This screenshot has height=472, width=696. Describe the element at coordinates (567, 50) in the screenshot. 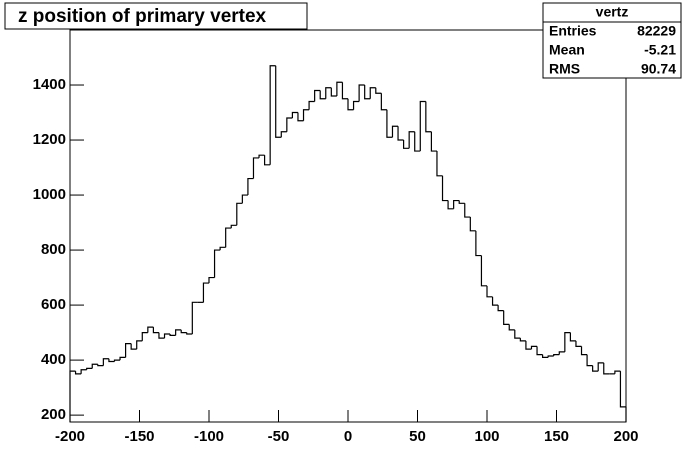

I see `stats-label: Mean` at that location.